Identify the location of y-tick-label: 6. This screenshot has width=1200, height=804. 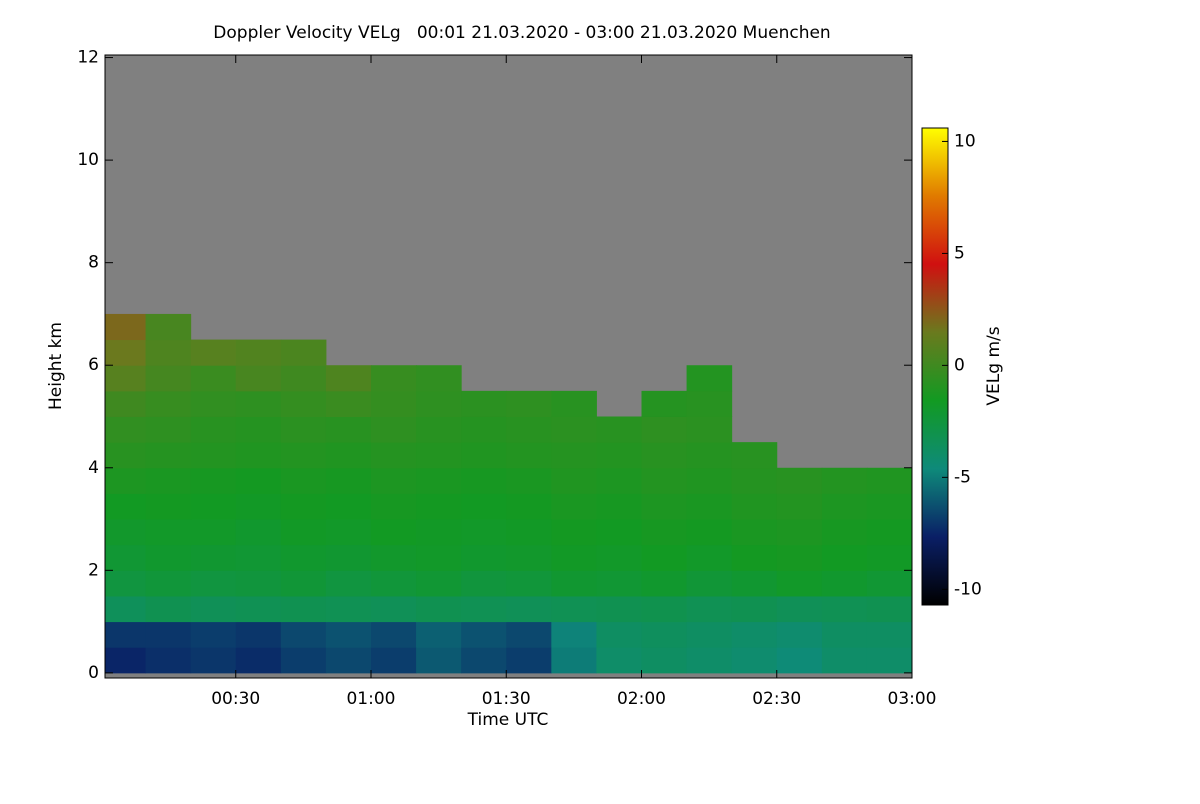
(93, 365).